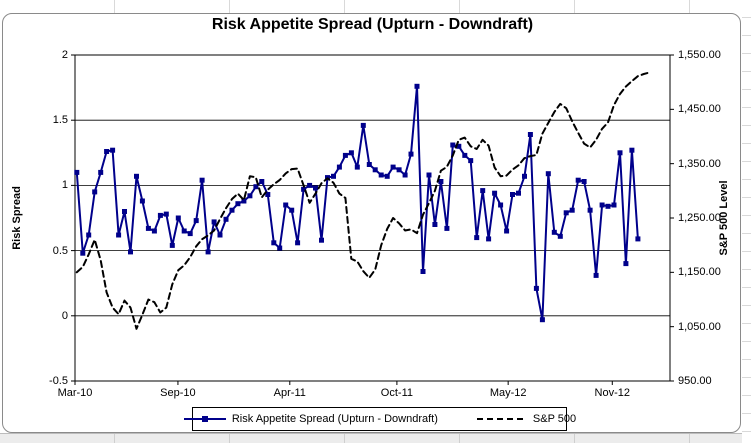  Describe the element at coordinates (64, 185) in the screenshot. I see `y-axis-tick-label: 1` at that location.